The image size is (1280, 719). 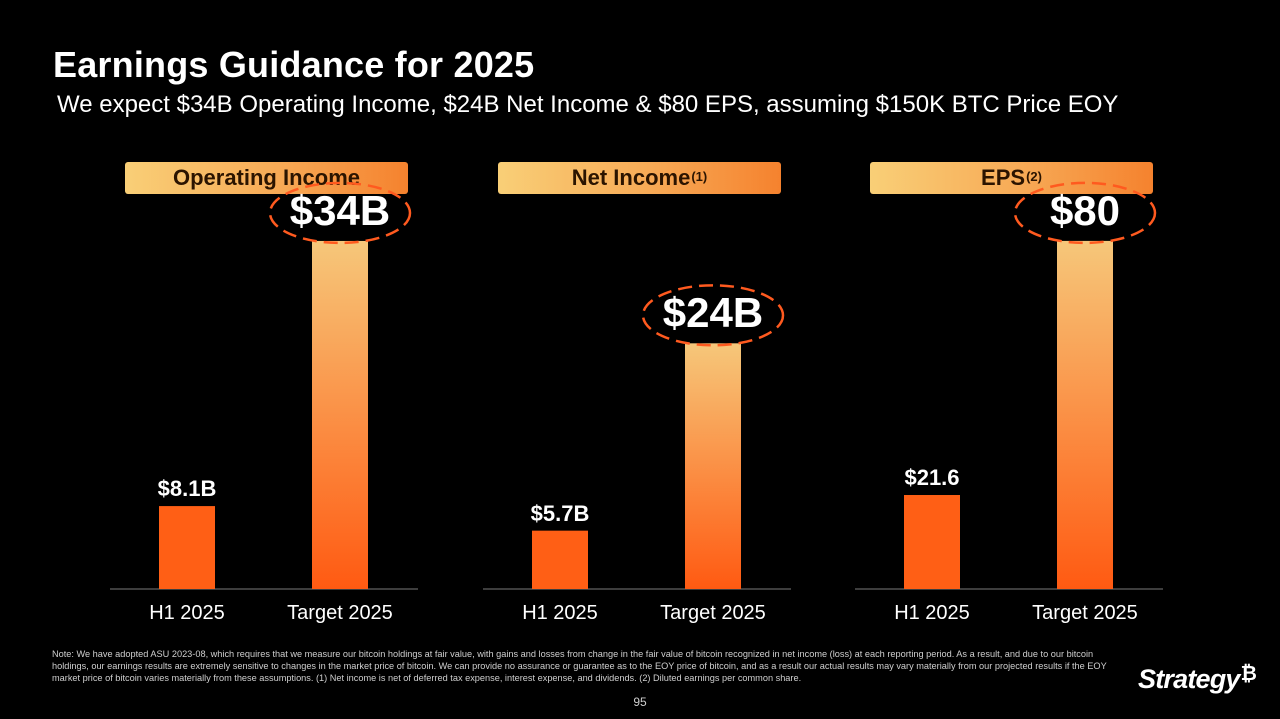 What do you see at coordinates (713, 313) in the screenshot?
I see `value-label-target: $24B` at bounding box center [713, 313].